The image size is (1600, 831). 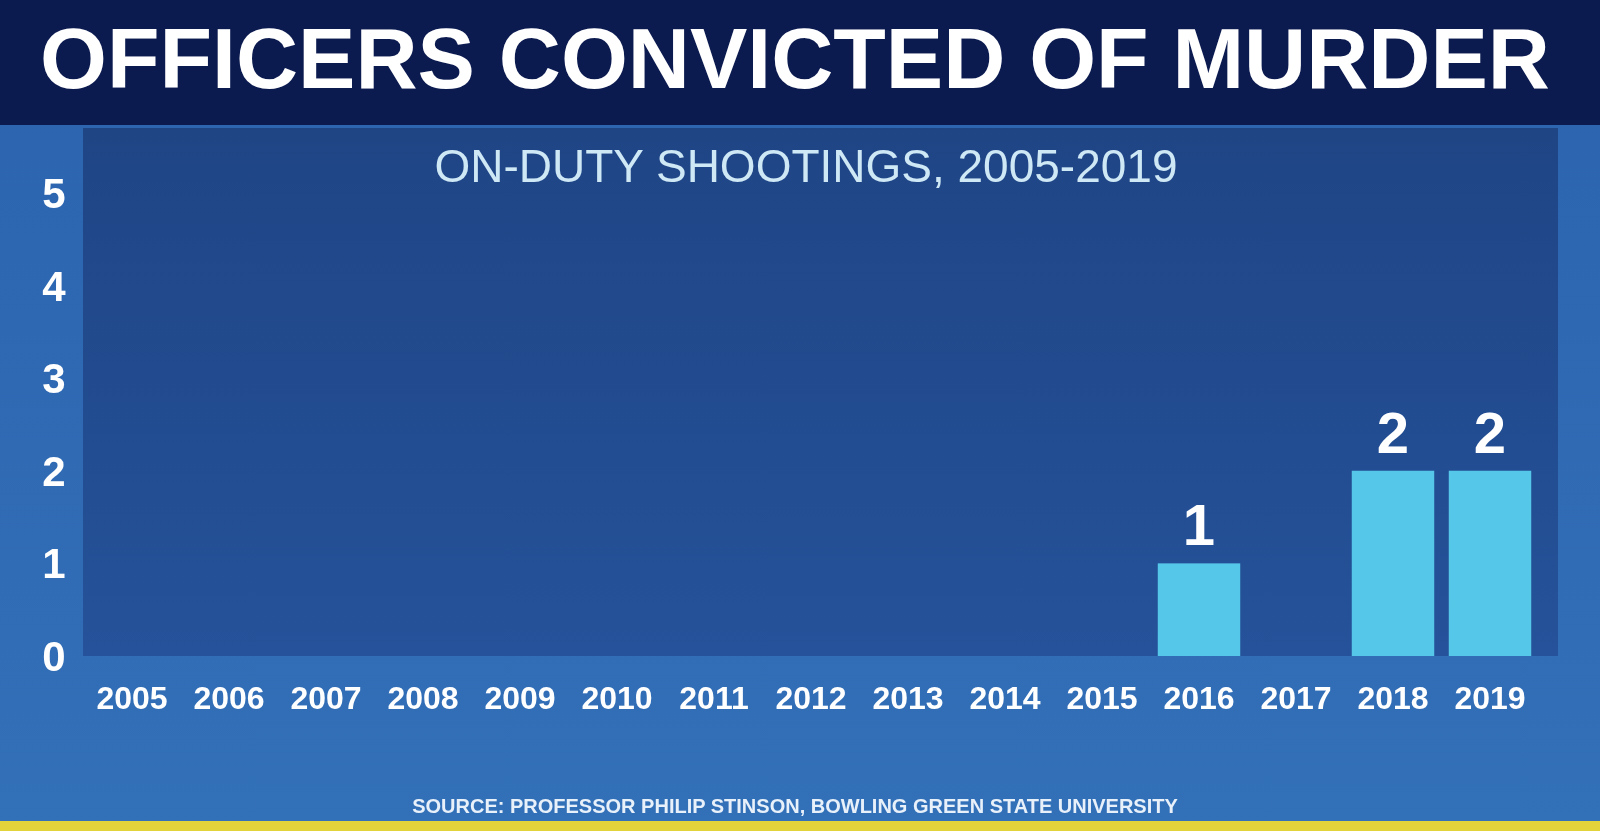 I want to click on x-tick-label: 2007, so click(x=326, y=698).